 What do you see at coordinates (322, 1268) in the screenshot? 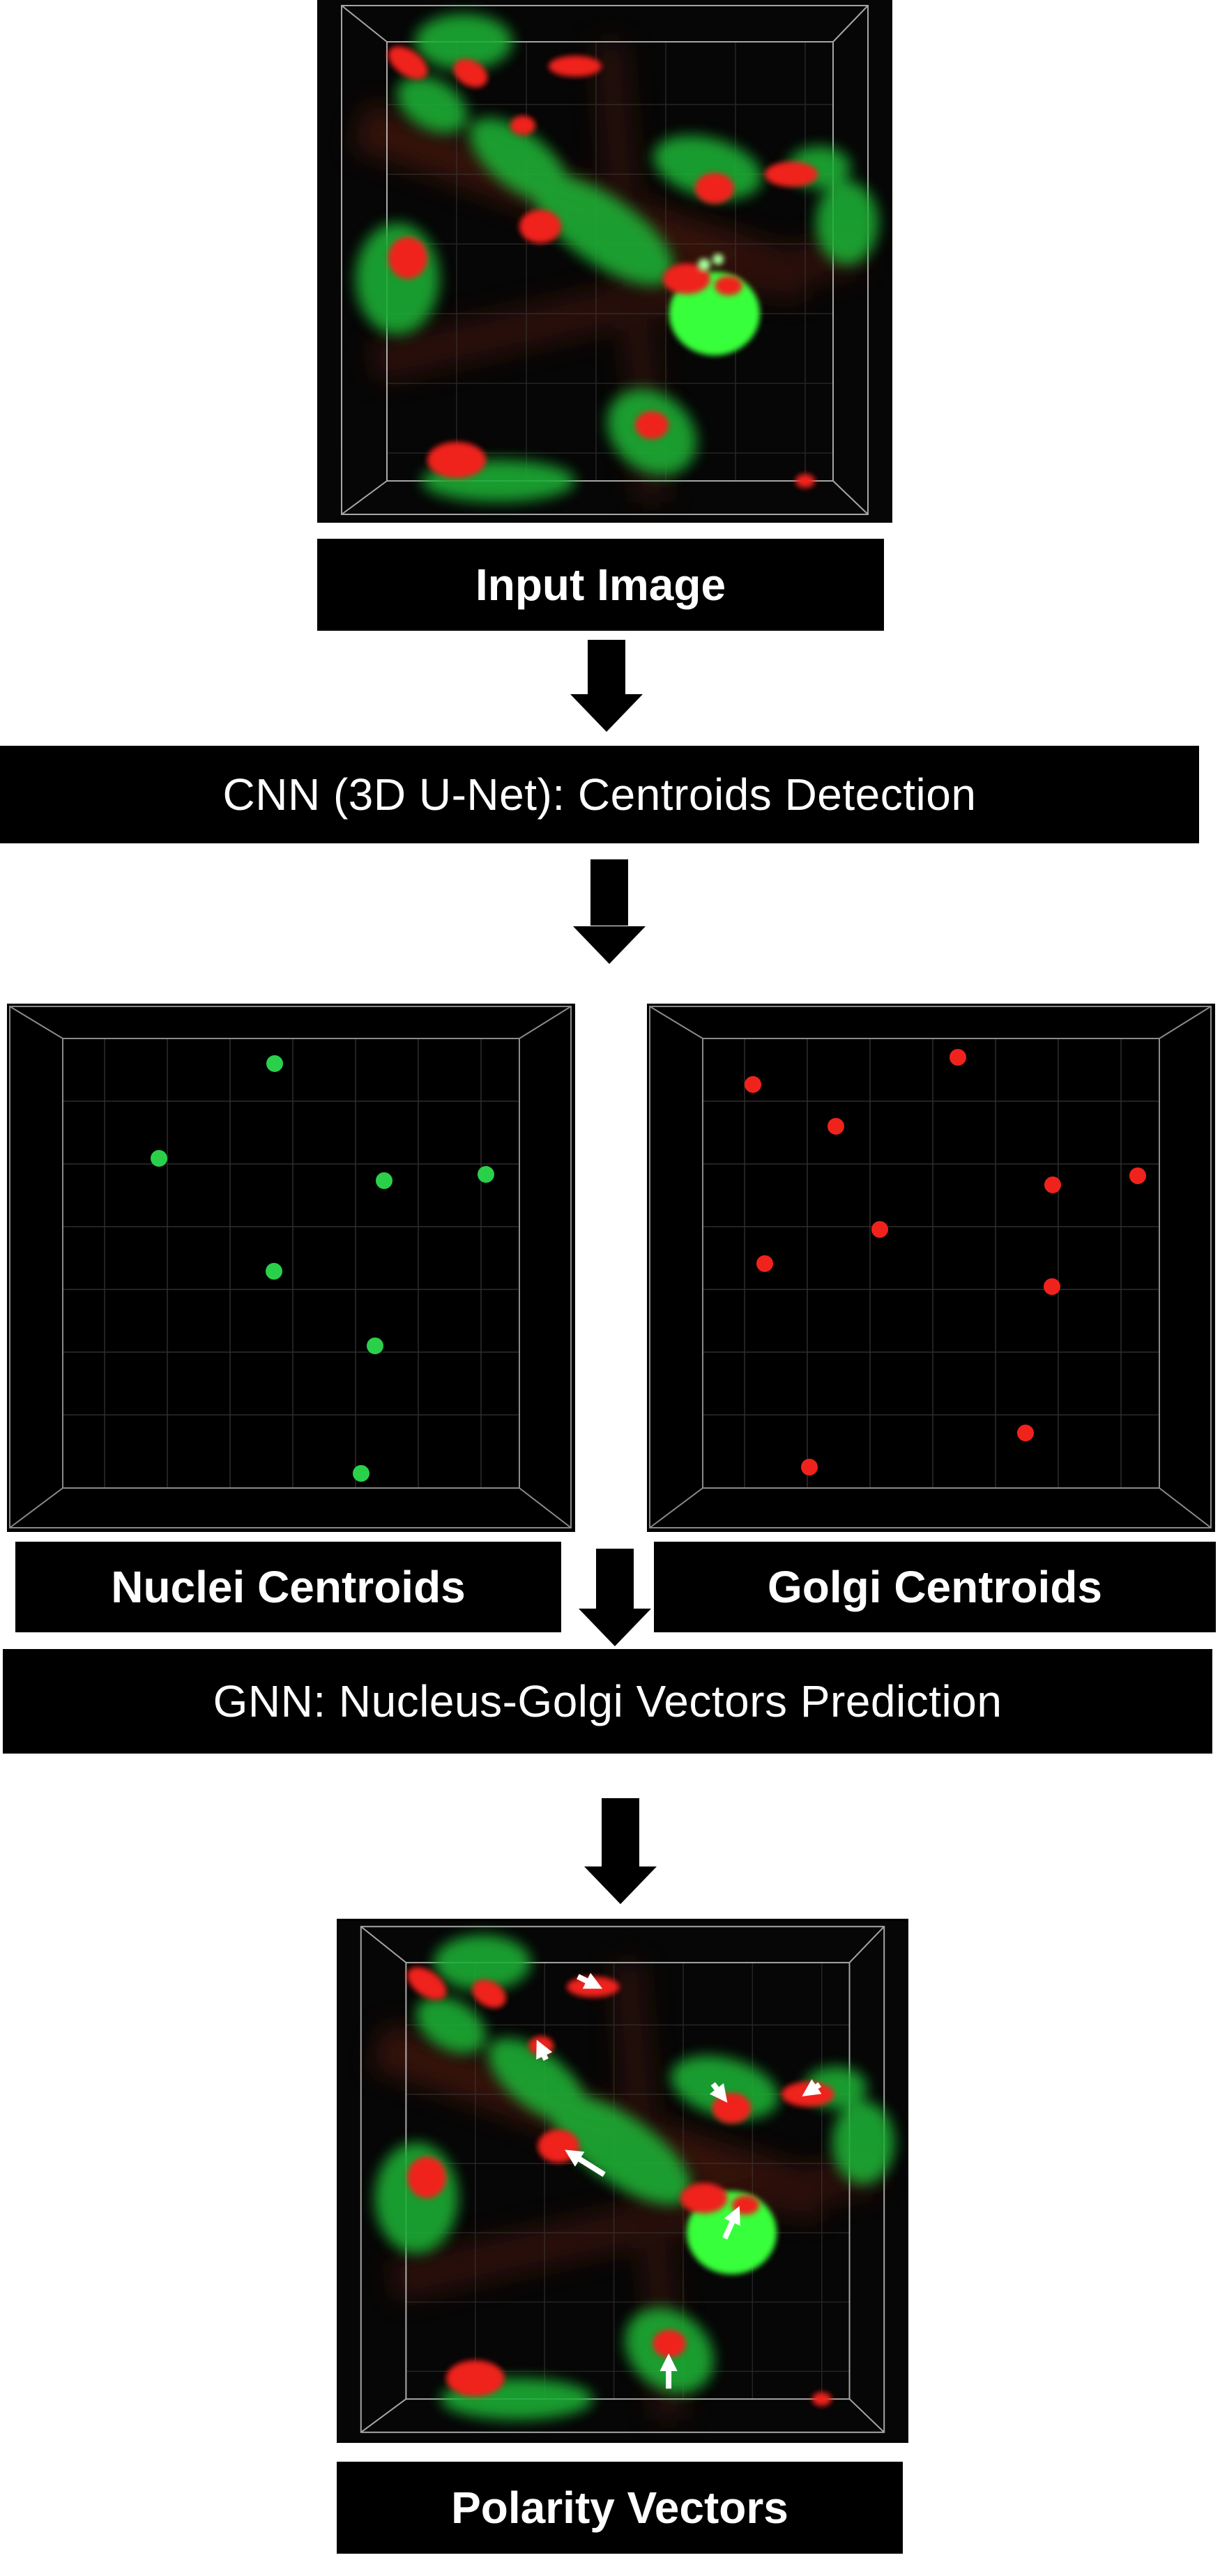
I see `nucleus-centroid-points` at bounding box center [322, 1268].